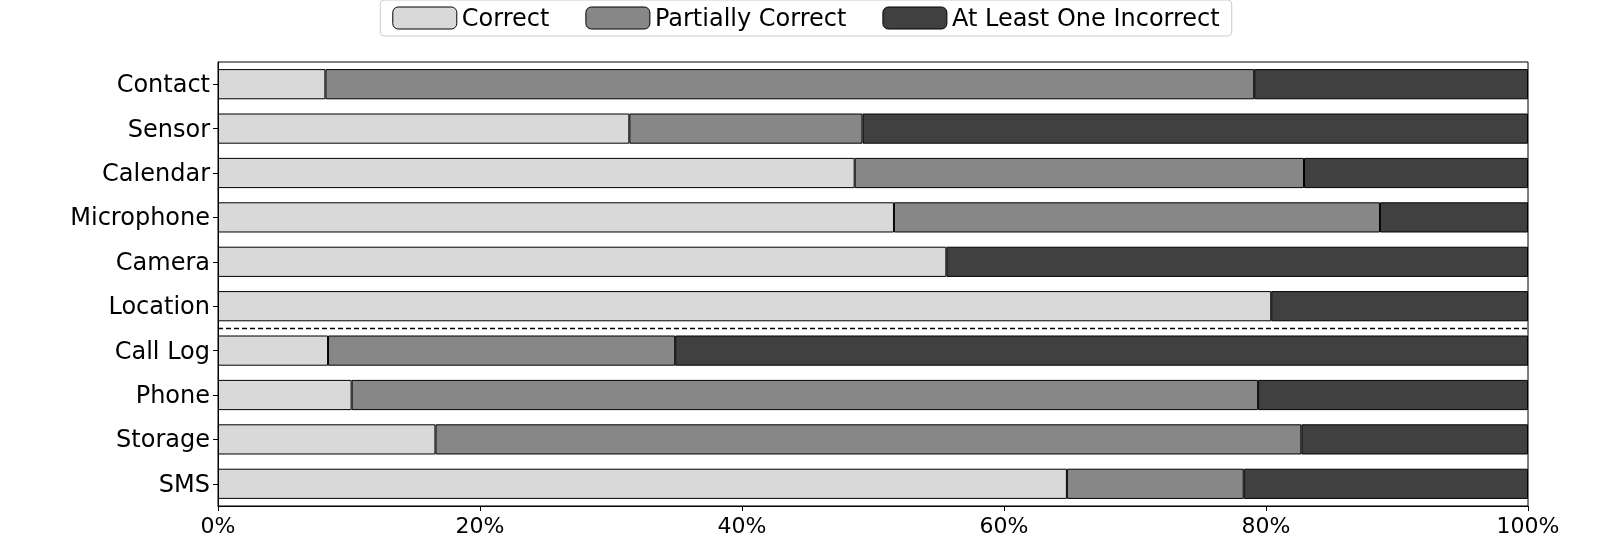  Describe the element at coordinates (156, 173) in the screenshot. I see `y-tick-label: Calendar` at that location.